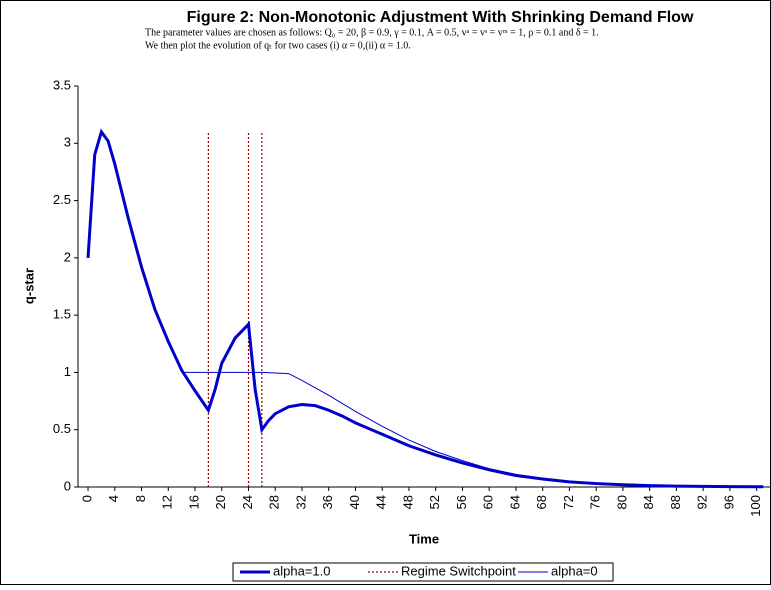 This screenshot has height=590, width=771. I want to click on x-tick-label: 12, so click(167, 502).